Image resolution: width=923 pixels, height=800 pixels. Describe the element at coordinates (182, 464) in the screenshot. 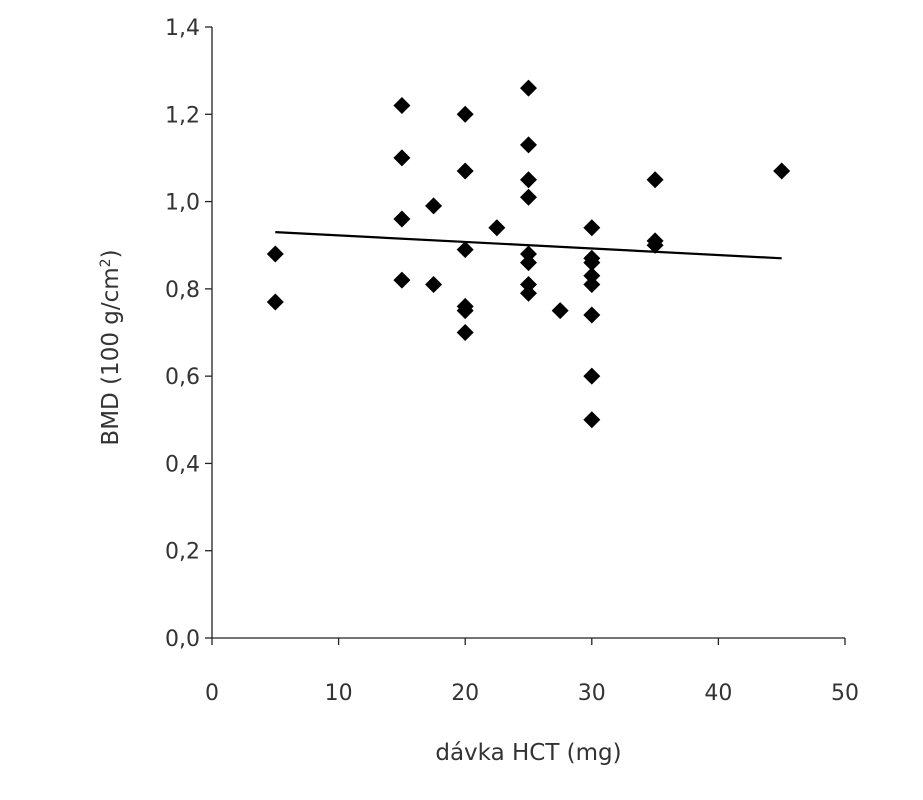

I see `y-tick-label: 0,4` at that location.